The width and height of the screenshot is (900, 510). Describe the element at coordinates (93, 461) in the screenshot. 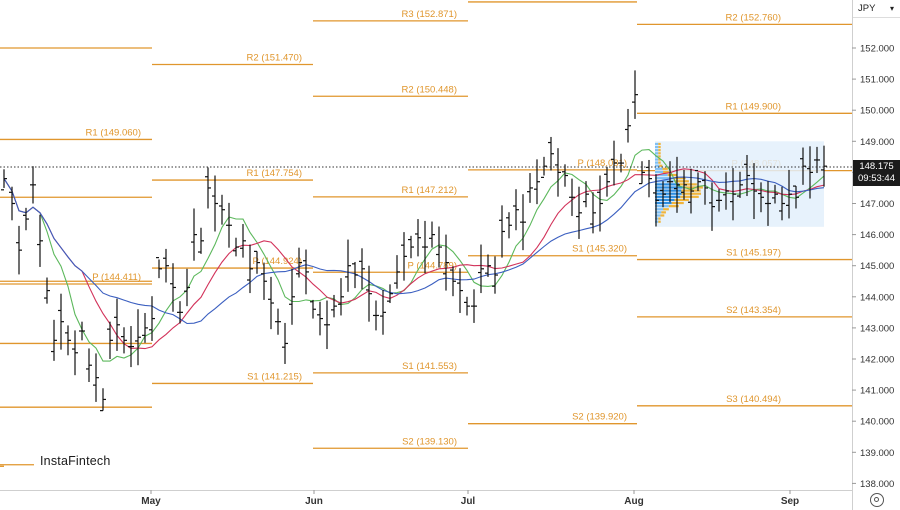

I see `brand-logo: InstaFintech` at that location.